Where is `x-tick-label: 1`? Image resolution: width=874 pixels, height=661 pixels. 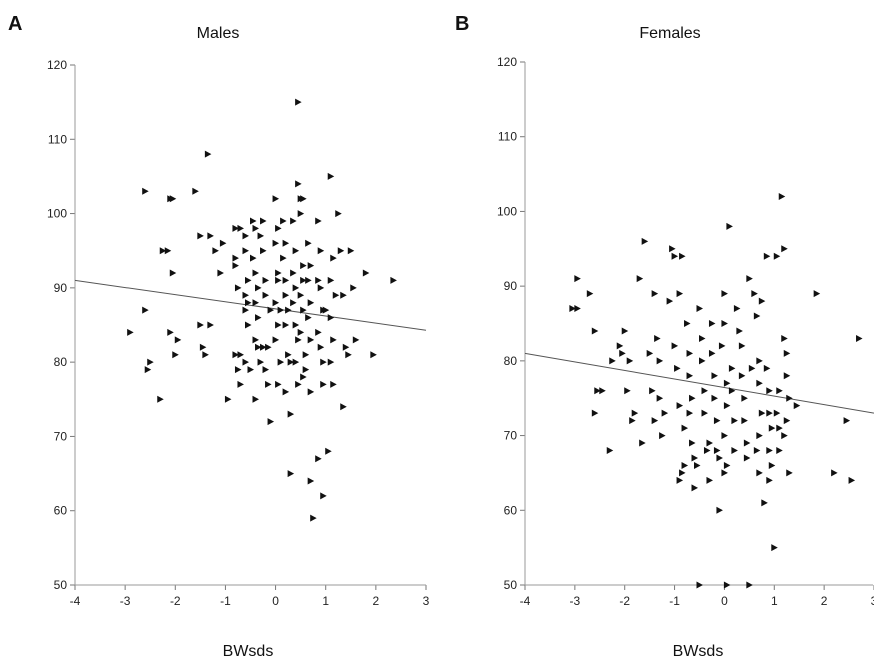
x-tick-label: 1 is located at coordinates (325, 601).